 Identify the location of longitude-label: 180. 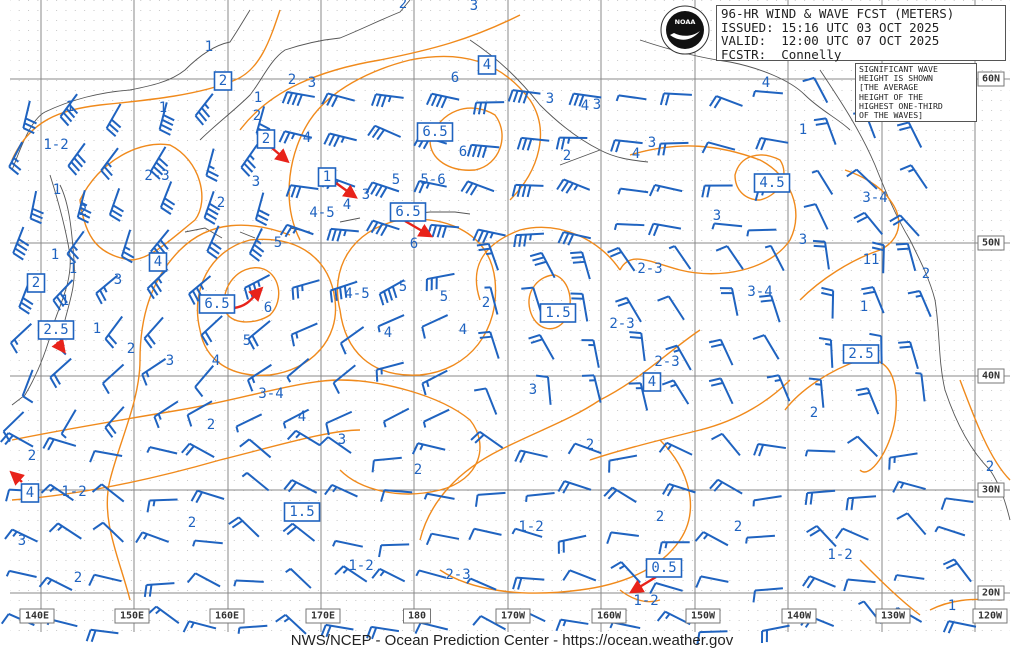
(417, 616).